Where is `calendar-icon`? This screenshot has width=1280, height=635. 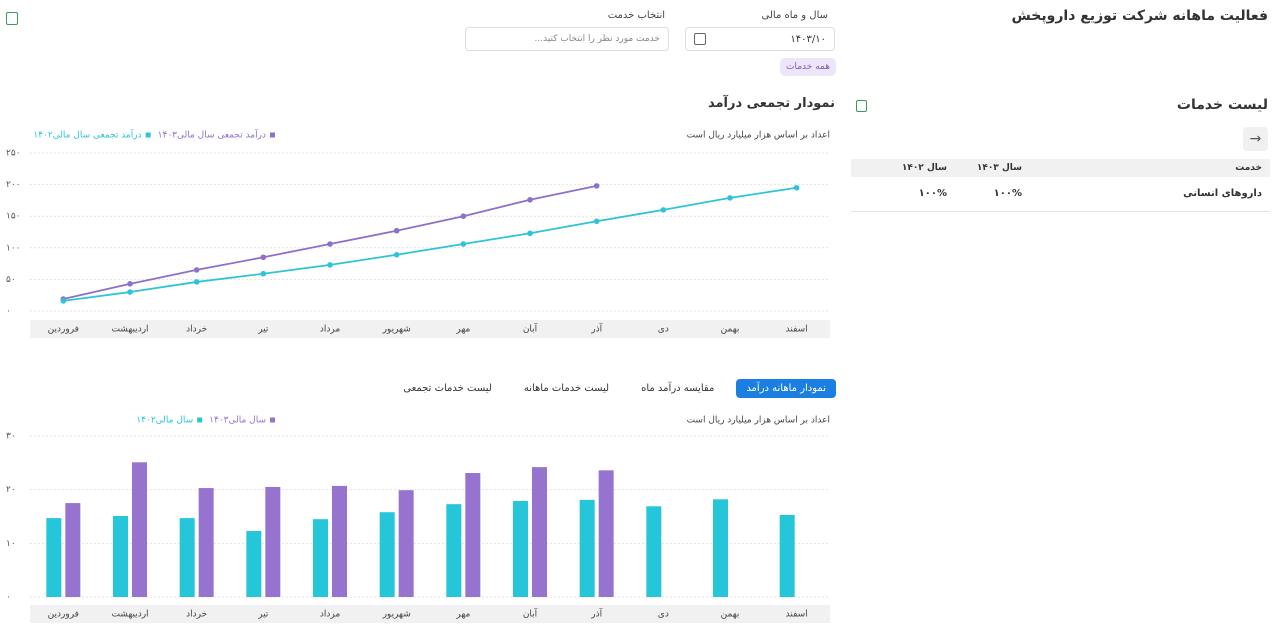 calendar-icon is located at coordinates (700, 39).